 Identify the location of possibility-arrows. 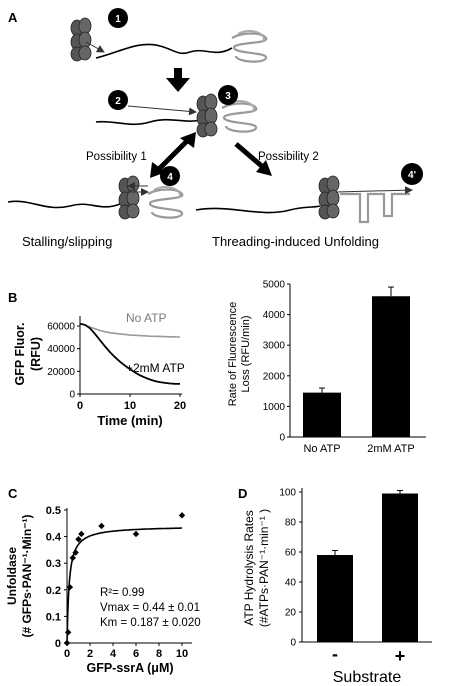
(211, 155).